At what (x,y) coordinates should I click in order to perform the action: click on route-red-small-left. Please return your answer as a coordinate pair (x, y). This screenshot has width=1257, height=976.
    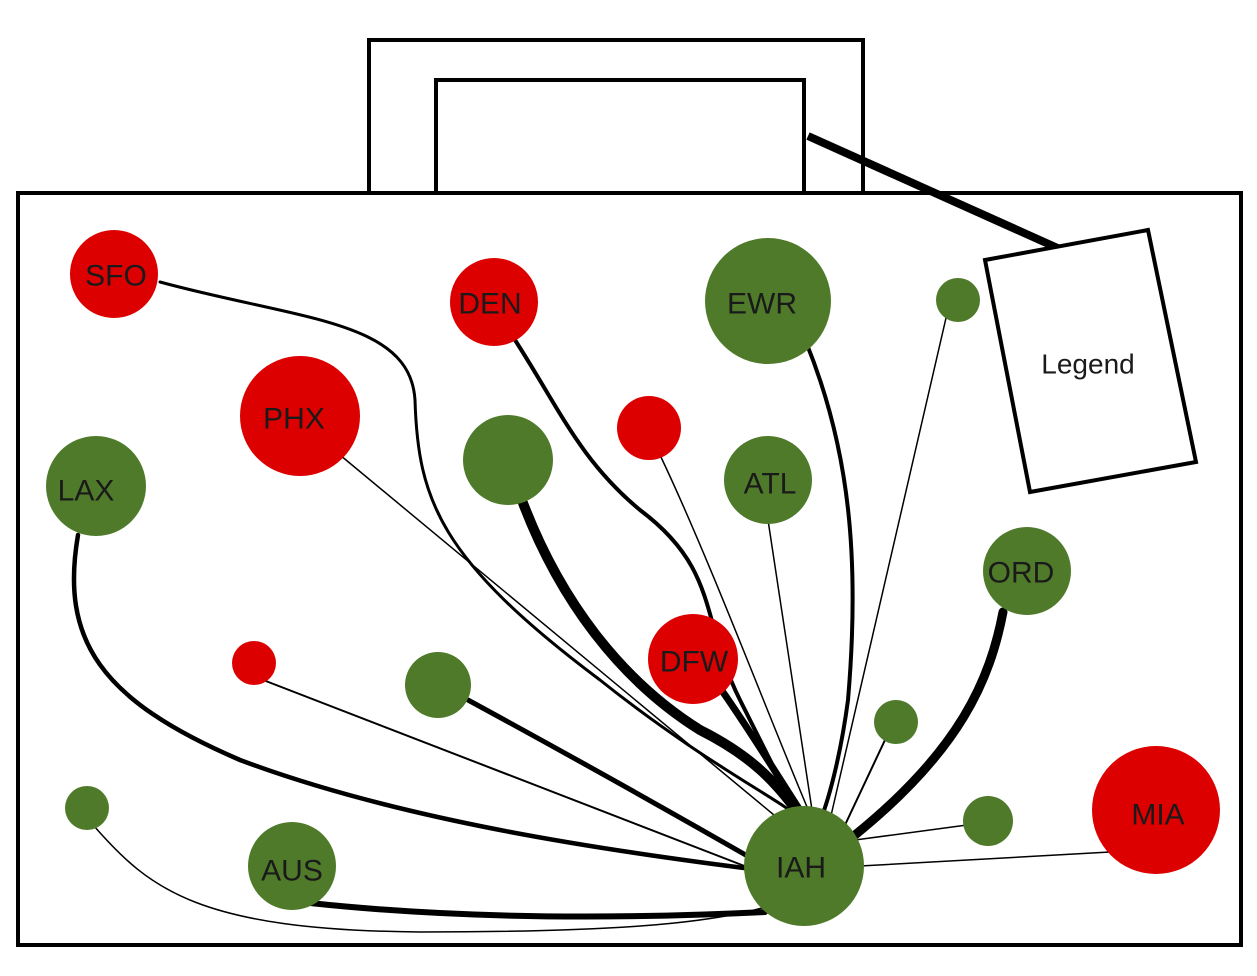
    Looking at the image, I should click on (509, 775).